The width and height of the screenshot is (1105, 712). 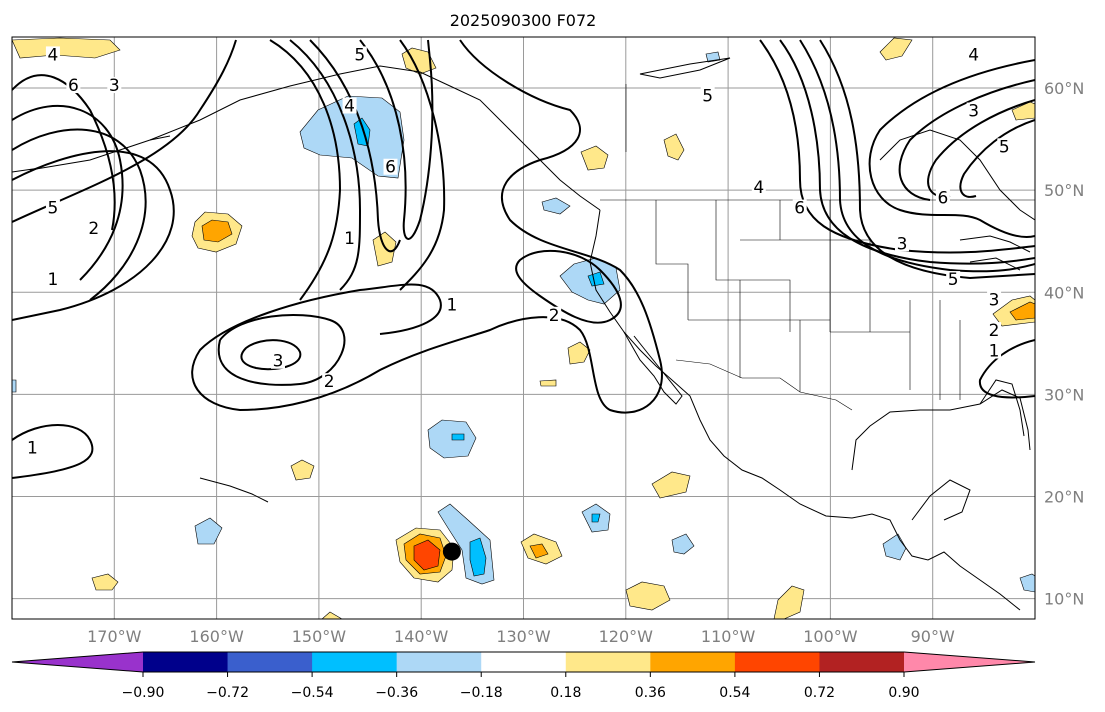 What do you see at coordinates (1064, 599) in the screenshot?
I see `lat-tick-label: 10°N` at bounding box center [1064, 599].